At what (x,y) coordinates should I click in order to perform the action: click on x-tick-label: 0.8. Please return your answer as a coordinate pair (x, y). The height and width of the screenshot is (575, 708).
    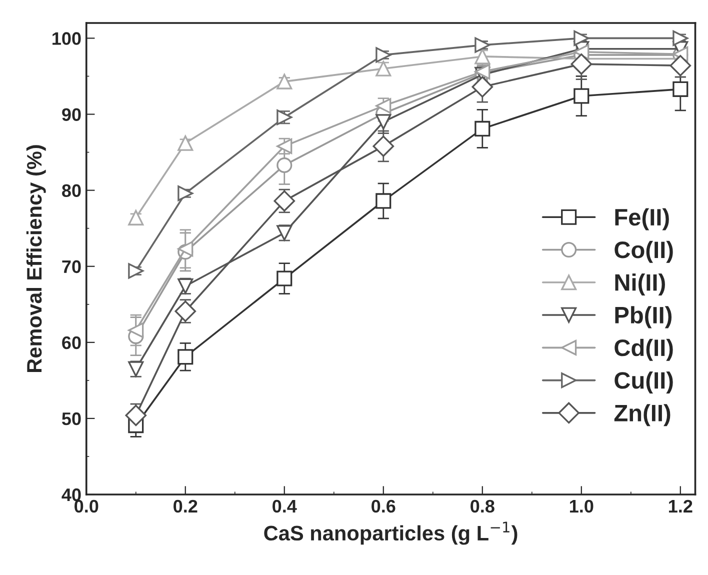
    Looking at the image, I should click on (482, 506).